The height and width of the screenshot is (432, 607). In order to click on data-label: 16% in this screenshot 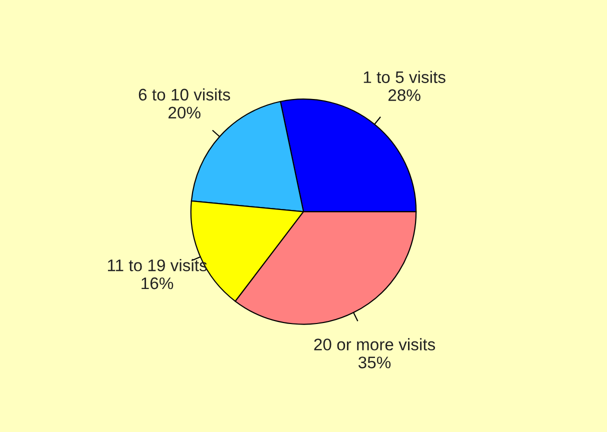, I will do `click(158, 283)`.